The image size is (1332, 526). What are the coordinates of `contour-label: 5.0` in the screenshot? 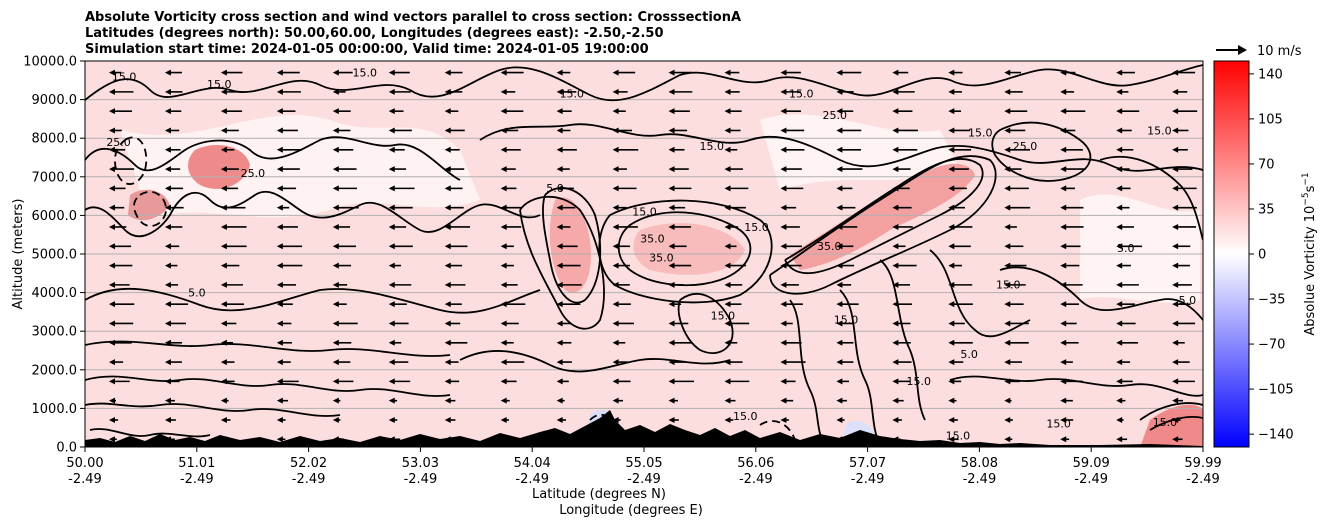 It's located at (969, 354).